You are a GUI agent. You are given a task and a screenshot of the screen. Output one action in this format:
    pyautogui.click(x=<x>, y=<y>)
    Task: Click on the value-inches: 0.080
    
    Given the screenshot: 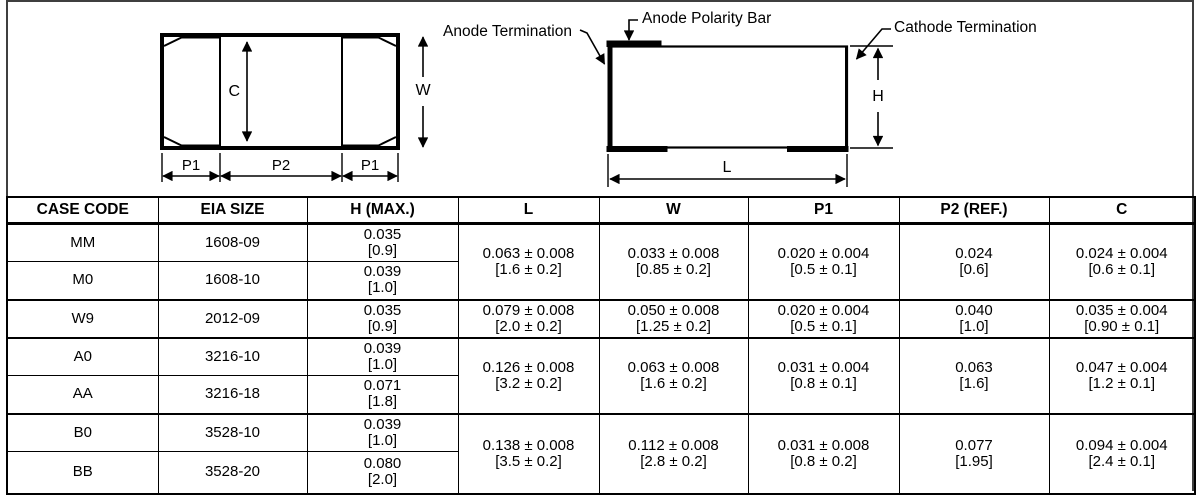 What is the action you would take?
    pyautogui.click(x=382, y=464)
    